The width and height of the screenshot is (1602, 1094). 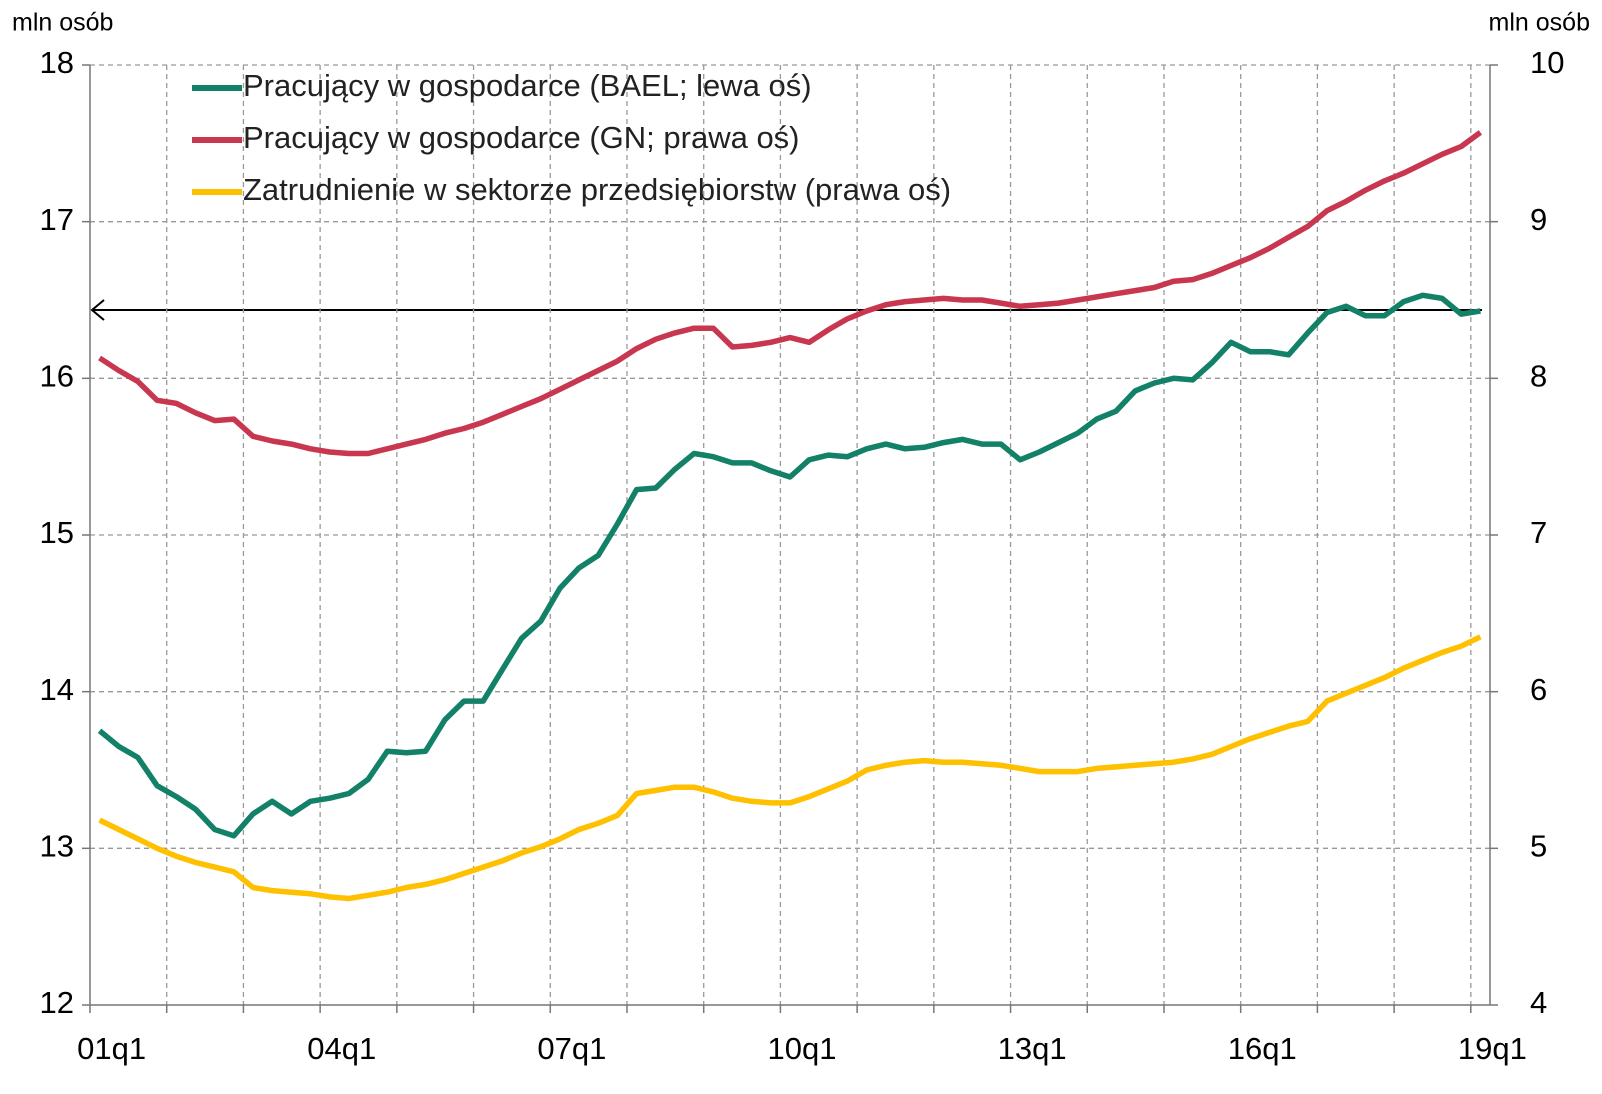 I want to click on y2-tick-label: 5, so click(x=1538, y=846).